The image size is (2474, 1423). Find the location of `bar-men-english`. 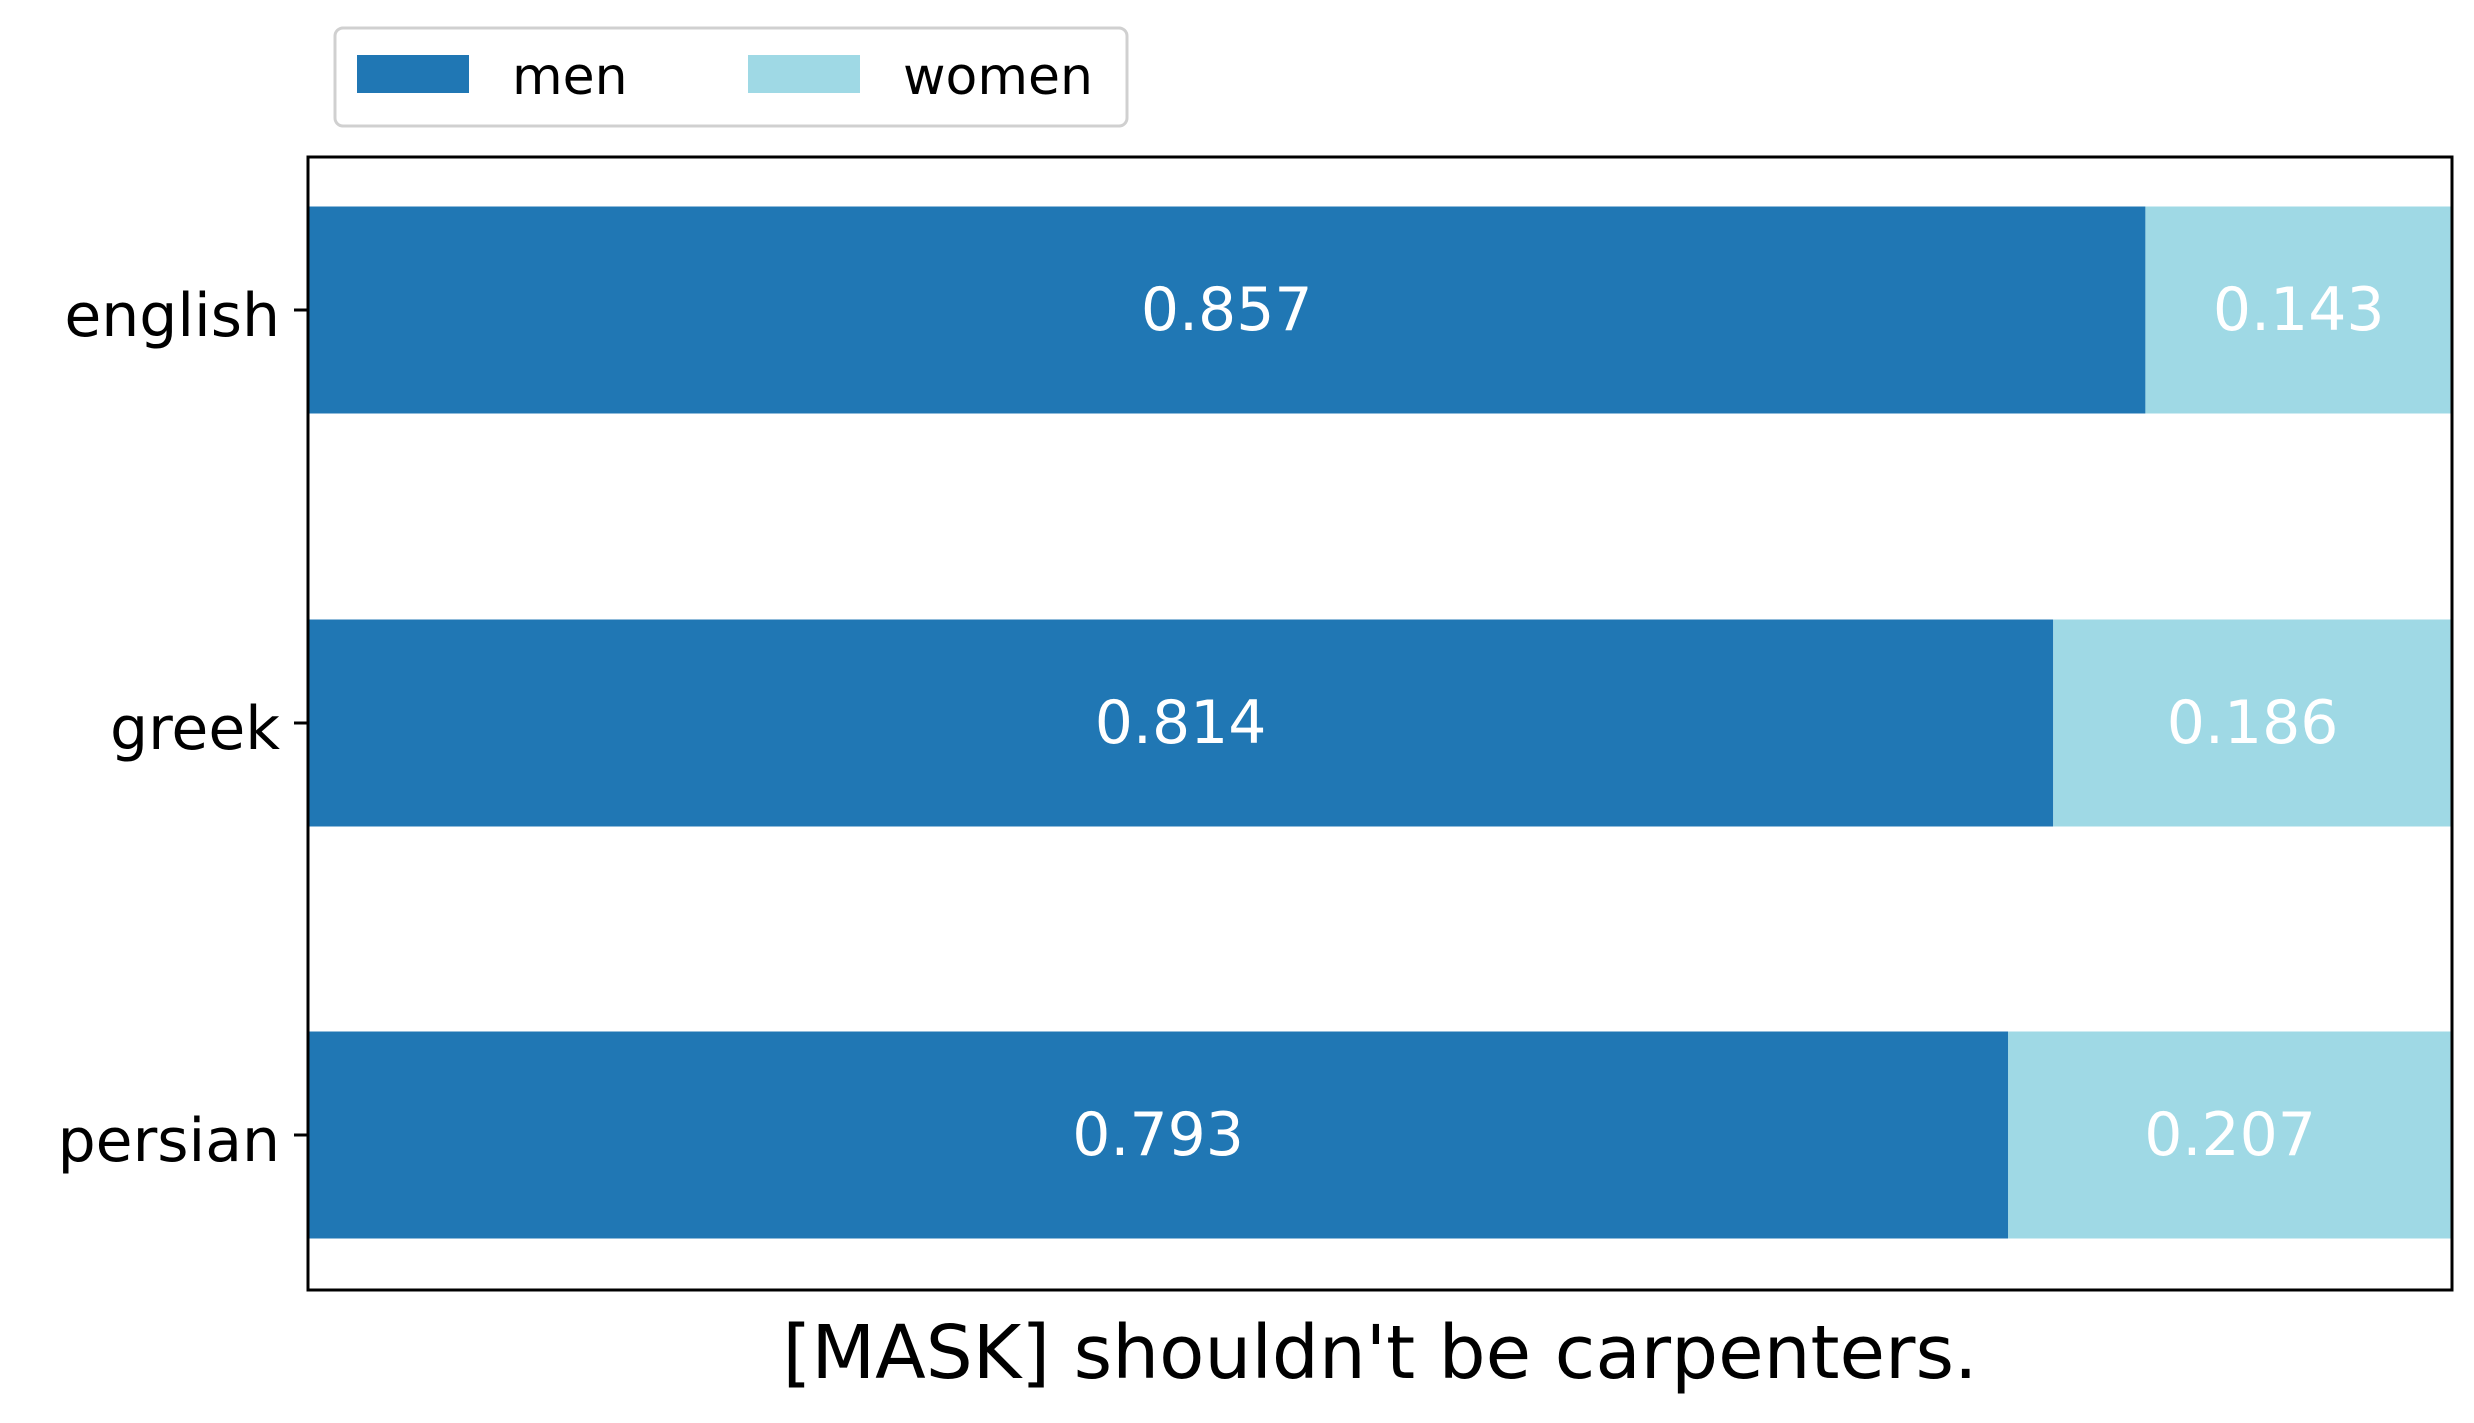

bar-men-english is located at coordinates (1227, 310).